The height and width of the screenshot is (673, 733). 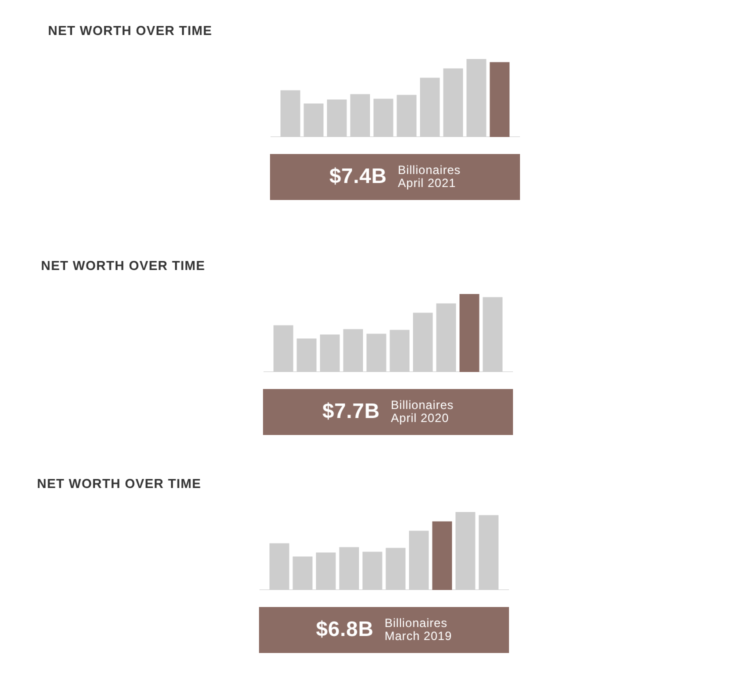 What do you see at coordinates (420, 418) in the screenshot?
I see `text: April 2020` at bounding box center [420, 418].